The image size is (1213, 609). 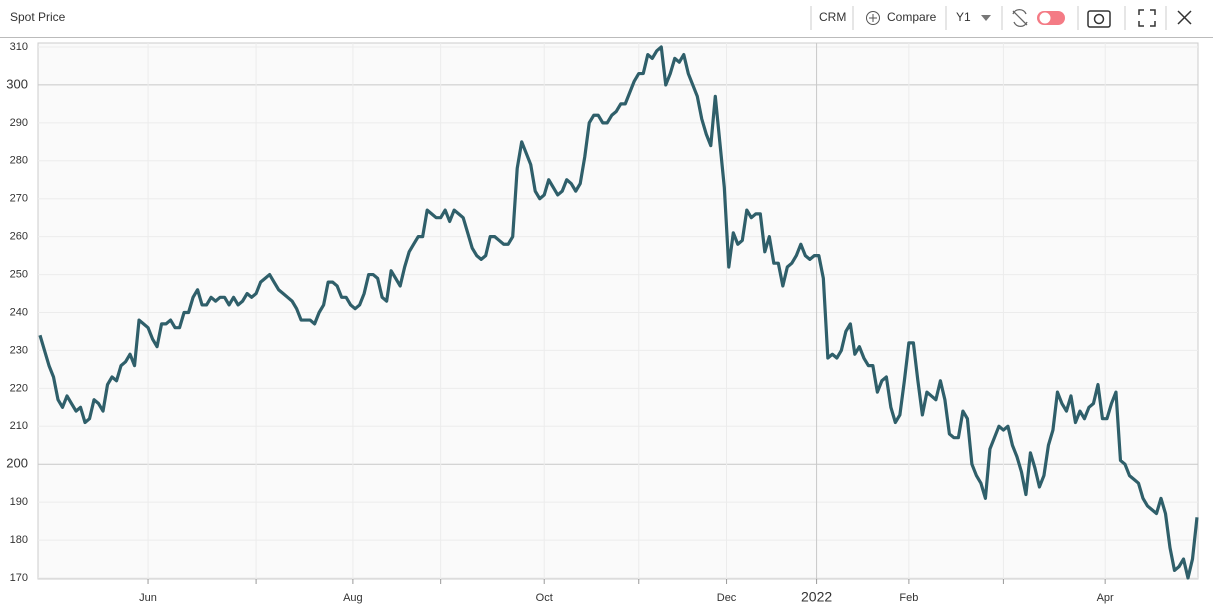 I want to click on camera-lens, so click(x=1099, y=19).